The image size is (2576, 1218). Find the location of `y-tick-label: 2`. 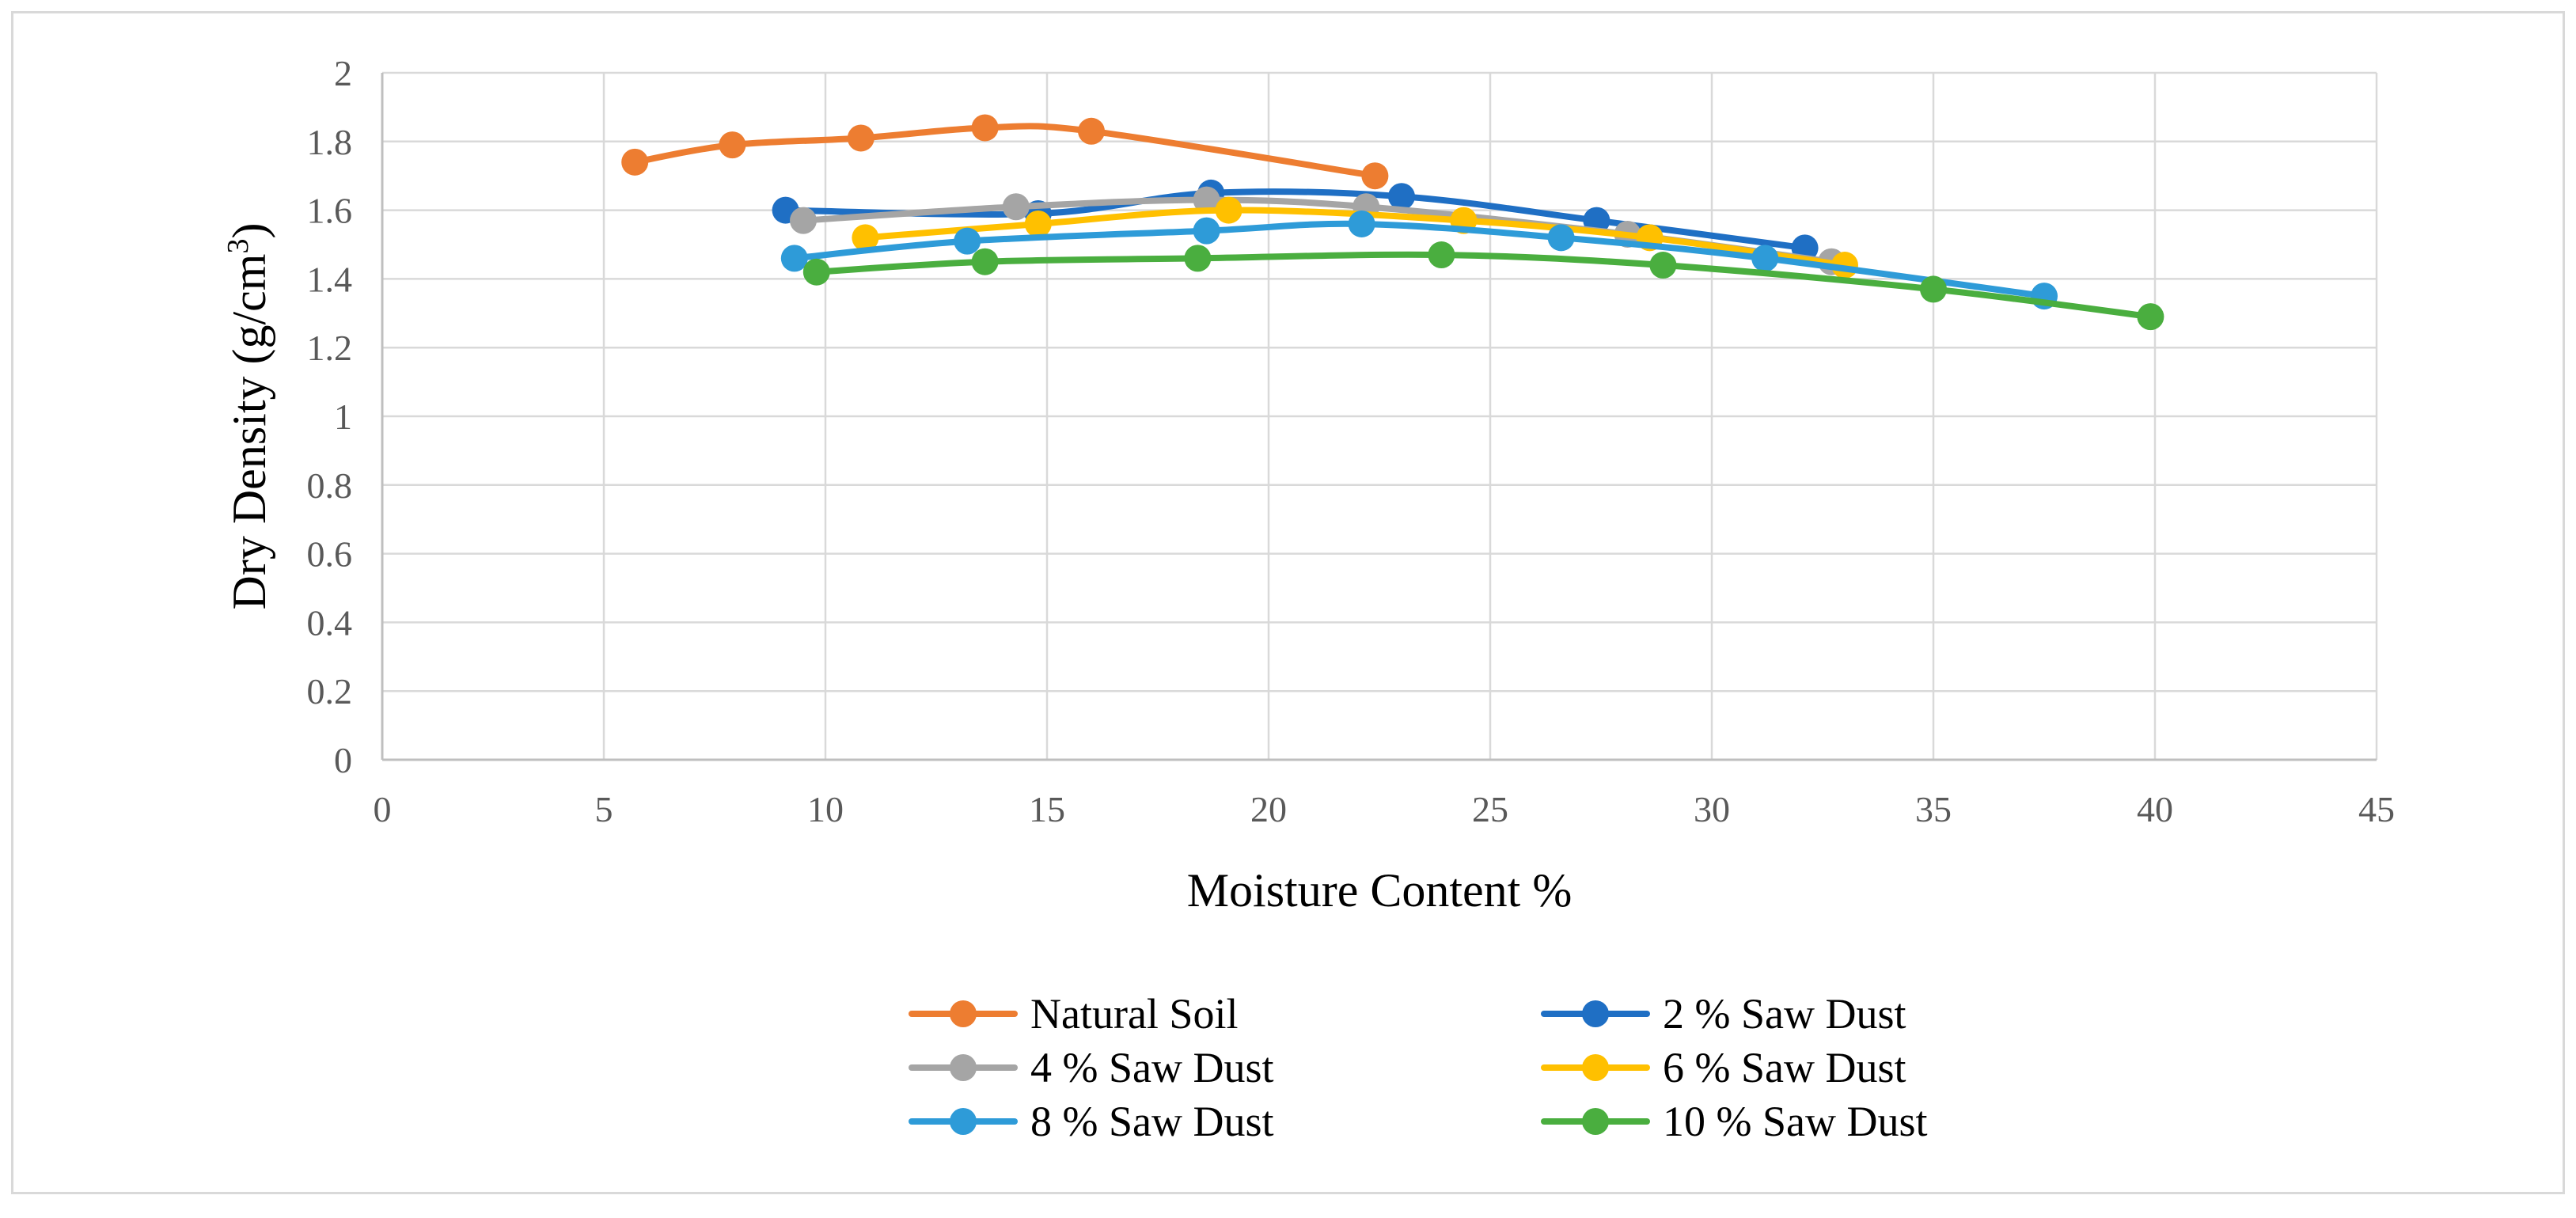

y-tick-label: 2 is located at coordinates (343, 73).